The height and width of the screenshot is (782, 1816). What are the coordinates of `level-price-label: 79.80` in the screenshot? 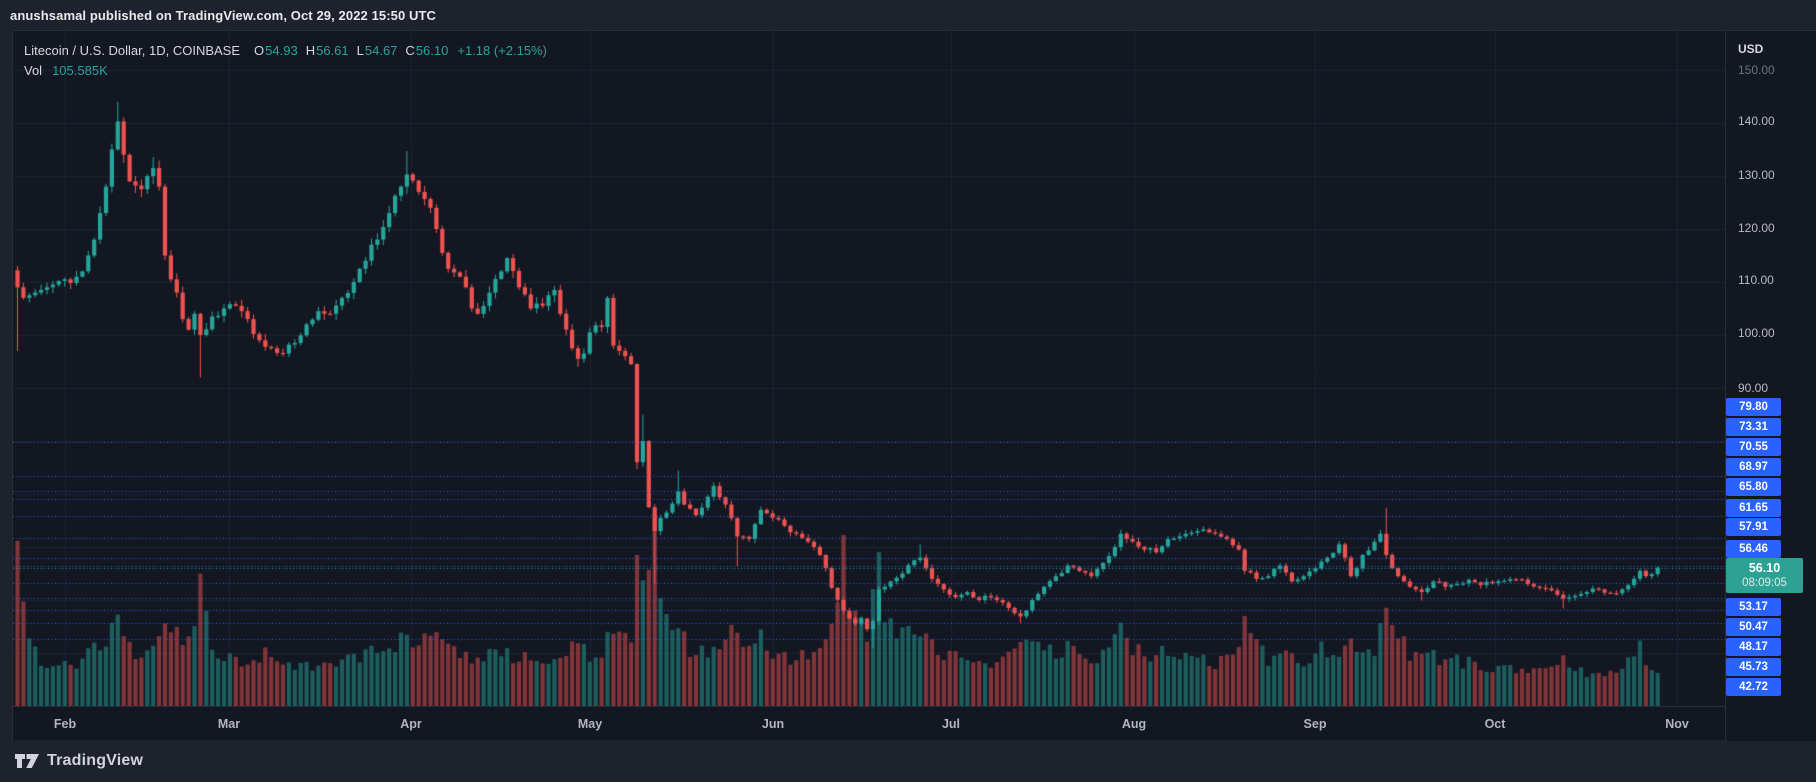 It's located at (1753, 407).